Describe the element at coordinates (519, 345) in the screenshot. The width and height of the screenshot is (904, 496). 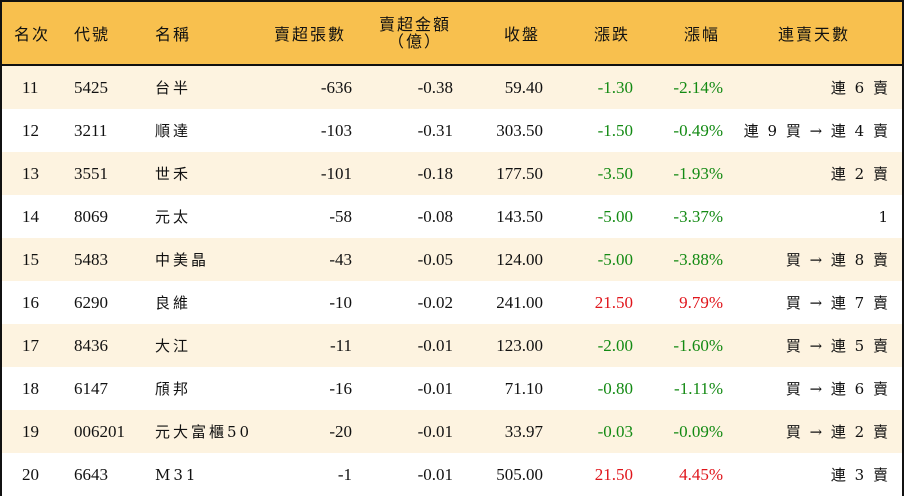
I see `cell-close: 123.00` at that location.